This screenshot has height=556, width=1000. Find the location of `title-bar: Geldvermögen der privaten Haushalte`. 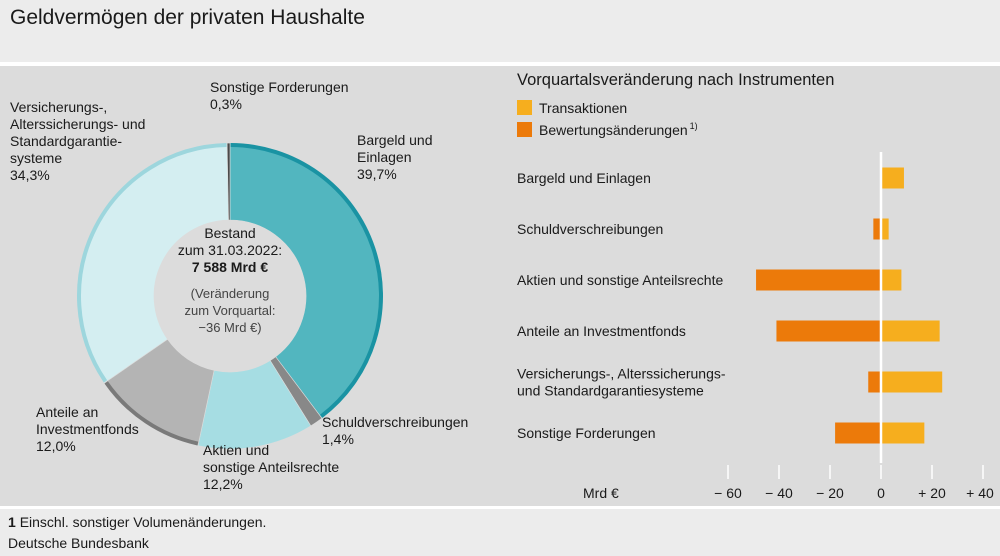

title-bar: Geldvermögen der privaten Haushalte is located at coordinates (500, 31).